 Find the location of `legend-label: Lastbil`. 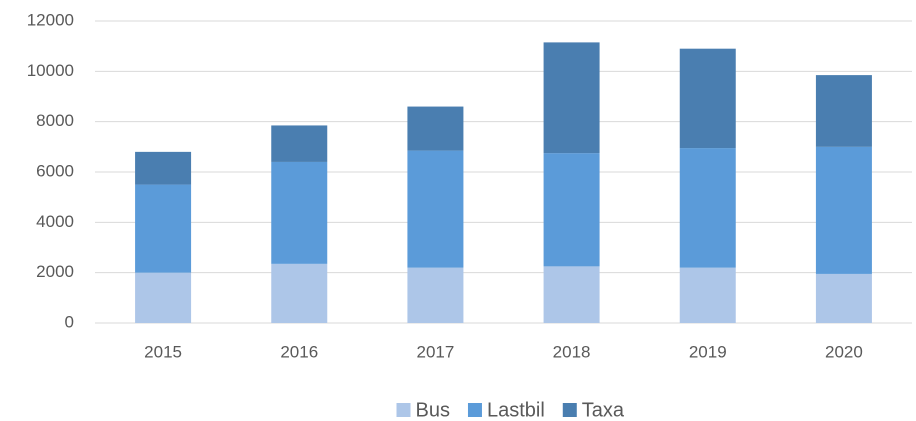

legend-label: Lastbil is located at coordinates (516, 410).